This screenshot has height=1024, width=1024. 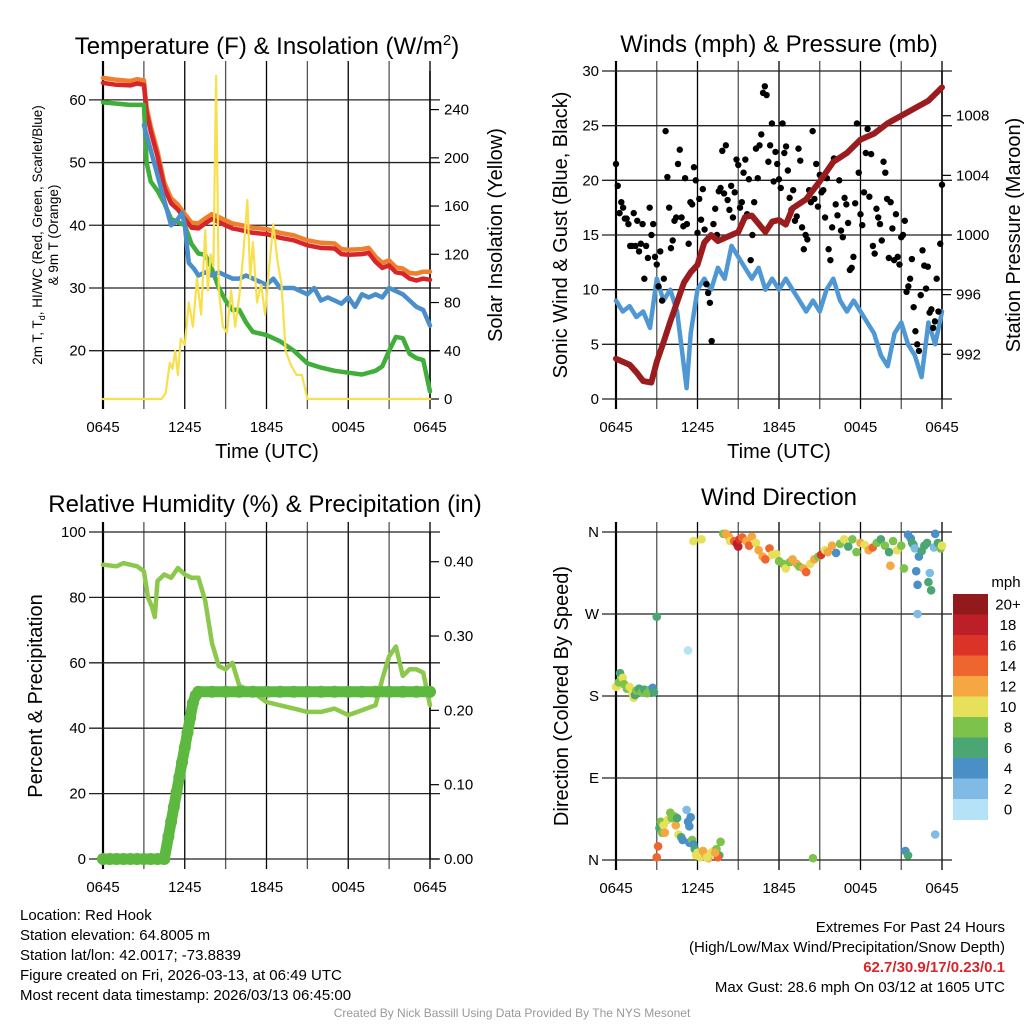 I want to click on speed-legend-label: 20+, so click(x=1008, y=604).